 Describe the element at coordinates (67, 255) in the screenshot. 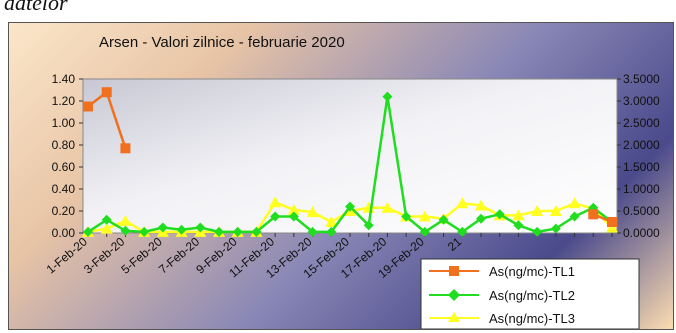

I see `x-tick-label: 1-Feb-20` at that location.